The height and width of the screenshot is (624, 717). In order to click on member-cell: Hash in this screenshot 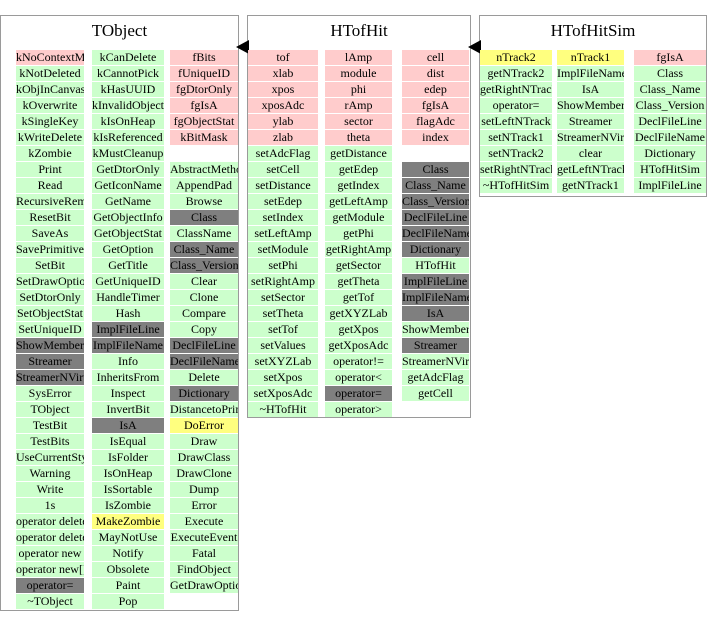, I will do `click(128, 313)`.